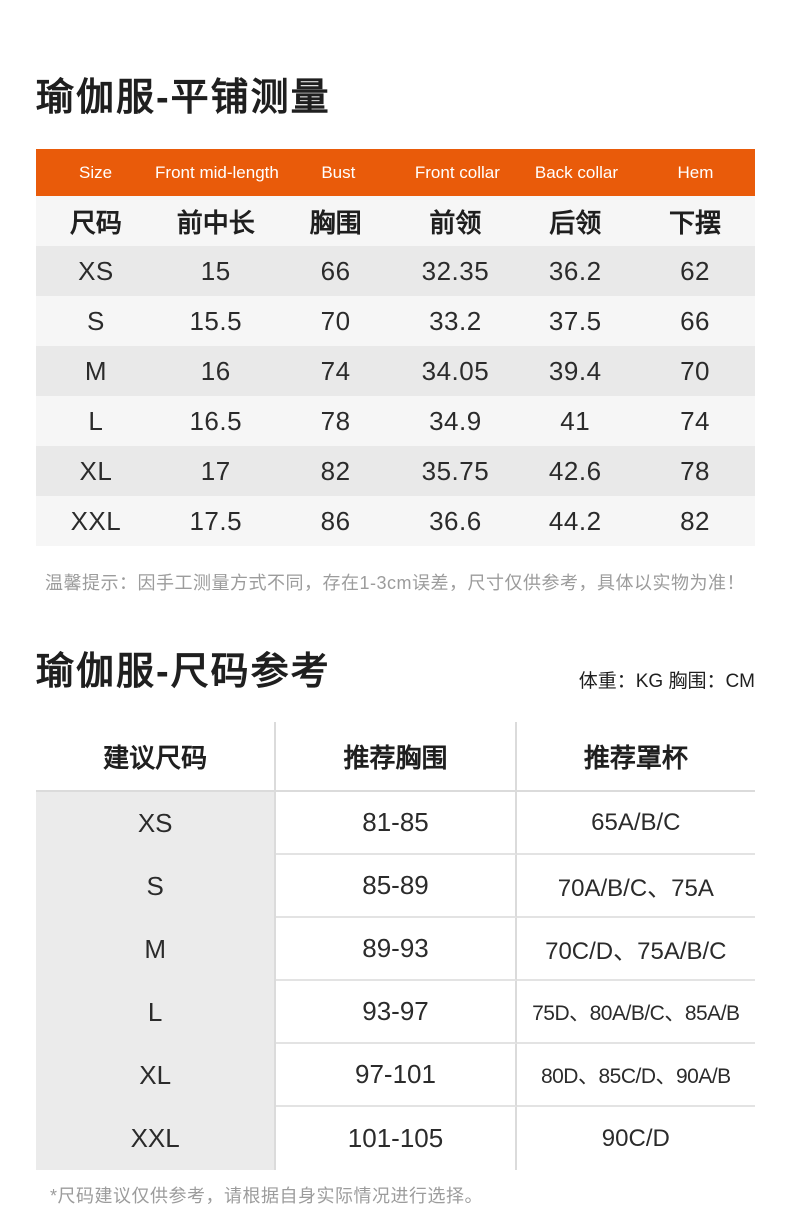 The image size is (790, 1214). What do you see at coordinates (695, 320) in the screenshot?
I see `hem-cell: 66` at bounding box center [695, 320].